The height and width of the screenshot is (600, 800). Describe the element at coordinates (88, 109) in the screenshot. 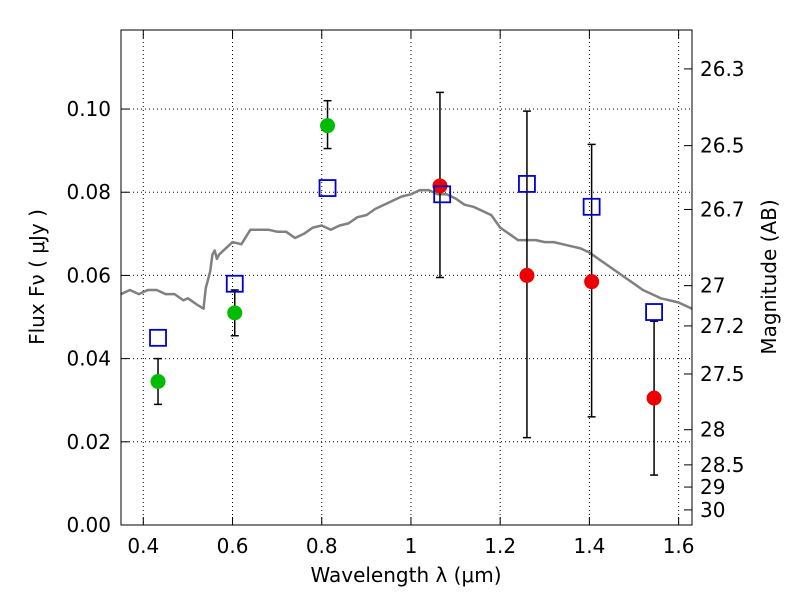

I see `y-tick-label: 0.10` at that location.